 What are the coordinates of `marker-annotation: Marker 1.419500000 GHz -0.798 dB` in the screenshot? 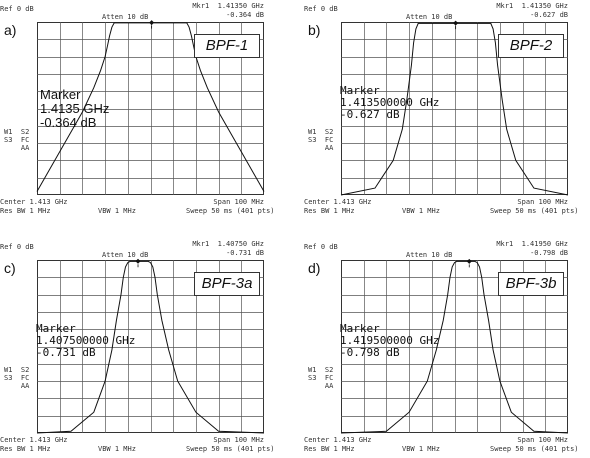 It's located at (389, 341).